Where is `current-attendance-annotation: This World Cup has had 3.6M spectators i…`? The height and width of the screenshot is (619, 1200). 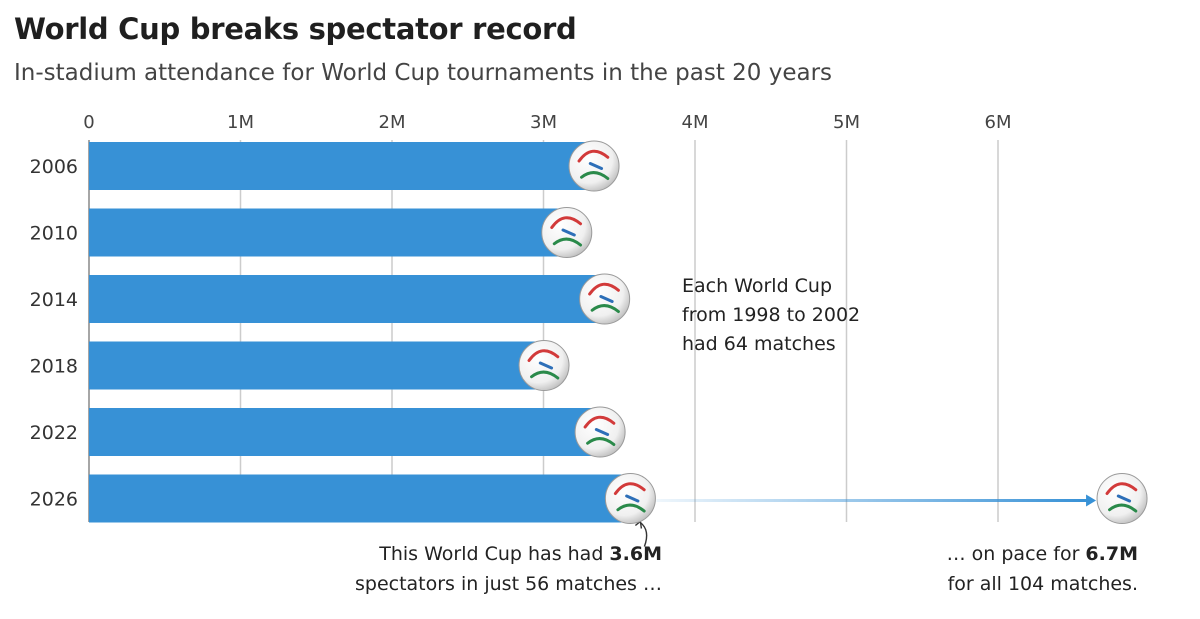 current-attendance-annotation: This World Cup has had 3.6M spectators i… is located at coordinates (508, 569).